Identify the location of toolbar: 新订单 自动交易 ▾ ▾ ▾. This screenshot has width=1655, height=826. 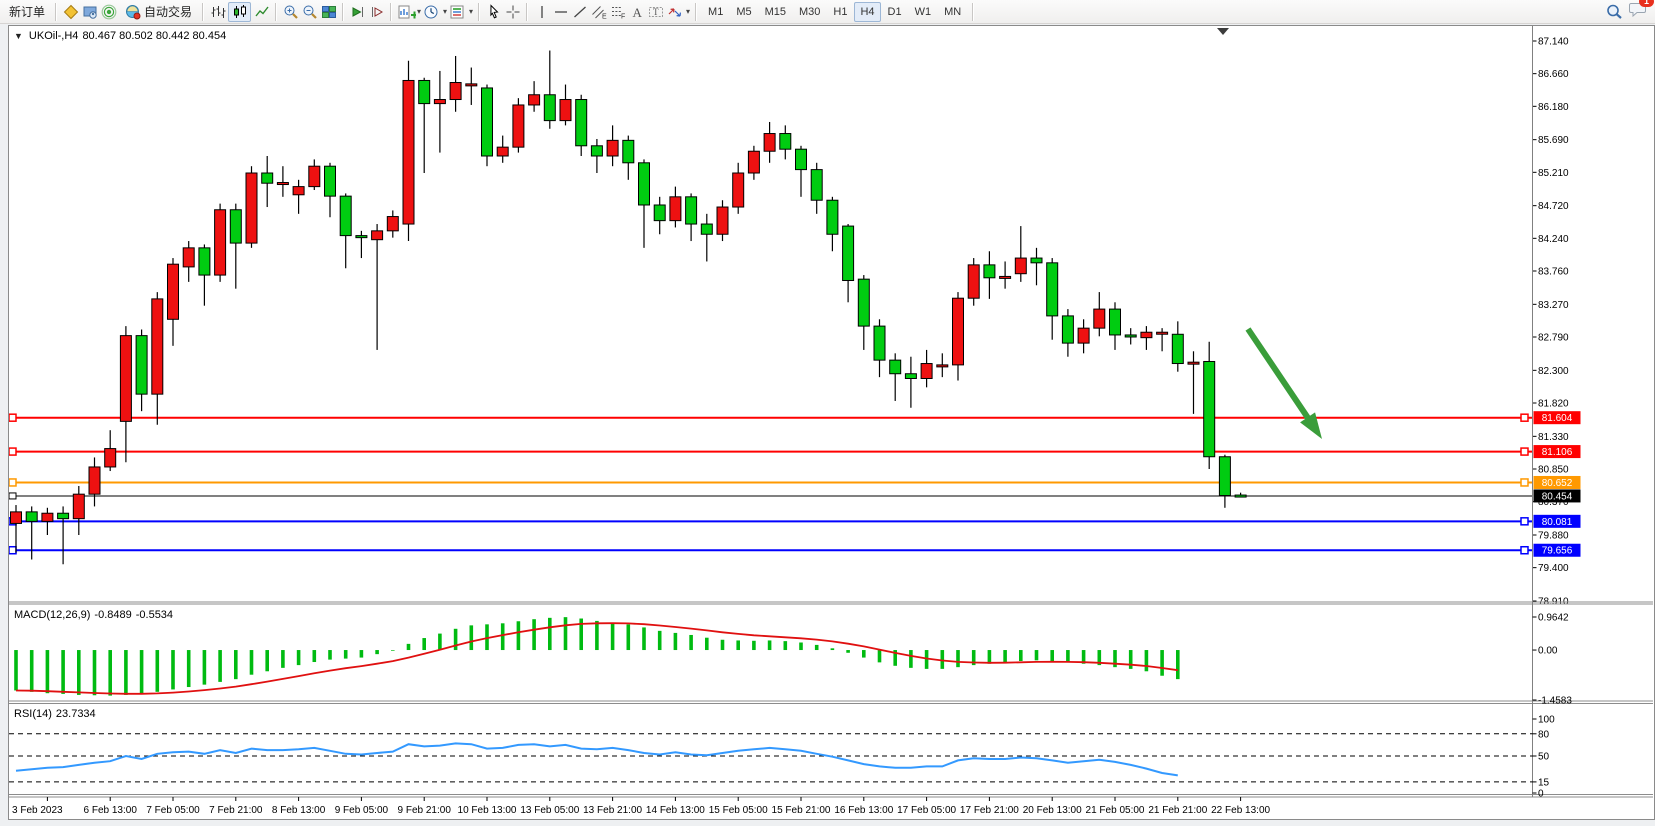
(827, 12).